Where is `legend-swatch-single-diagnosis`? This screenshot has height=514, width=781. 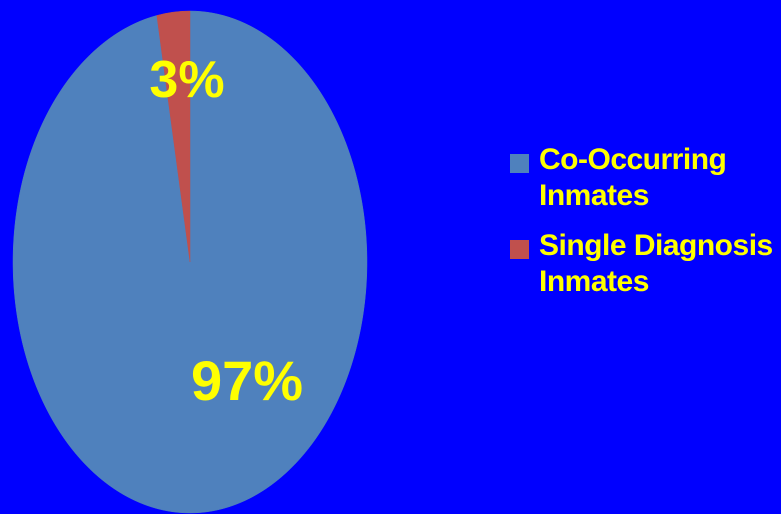
legend-swatch-single-diagnosis is located at coordinates (519, 249).